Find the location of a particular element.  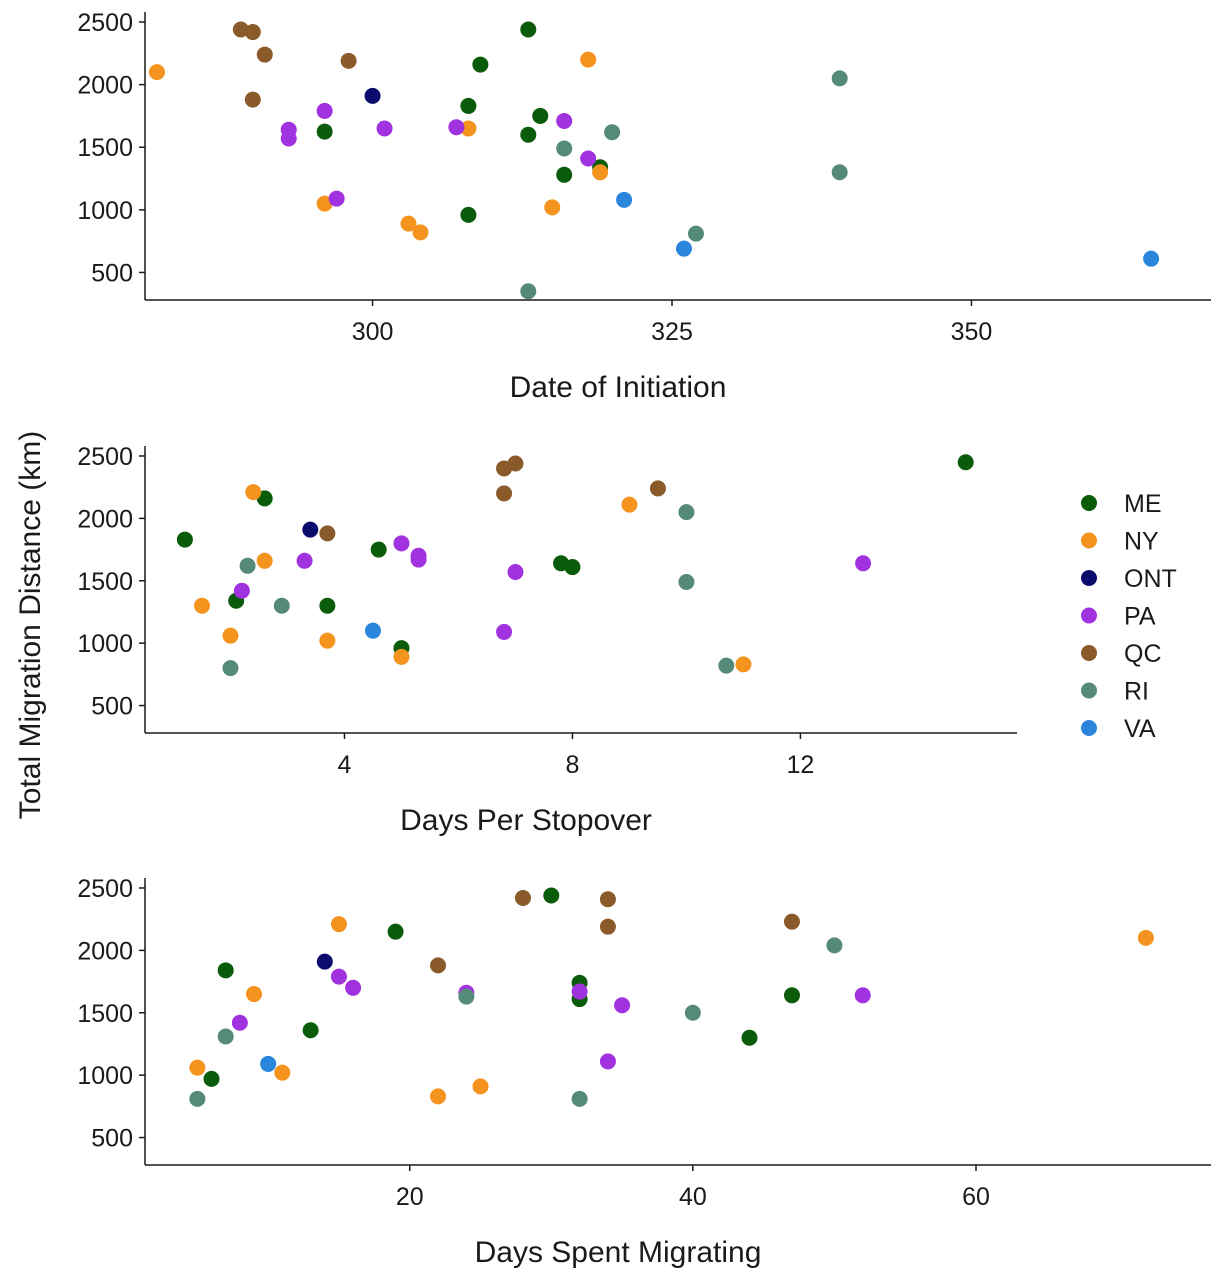

legend-label: QC is located at coordinates (1143, 654).